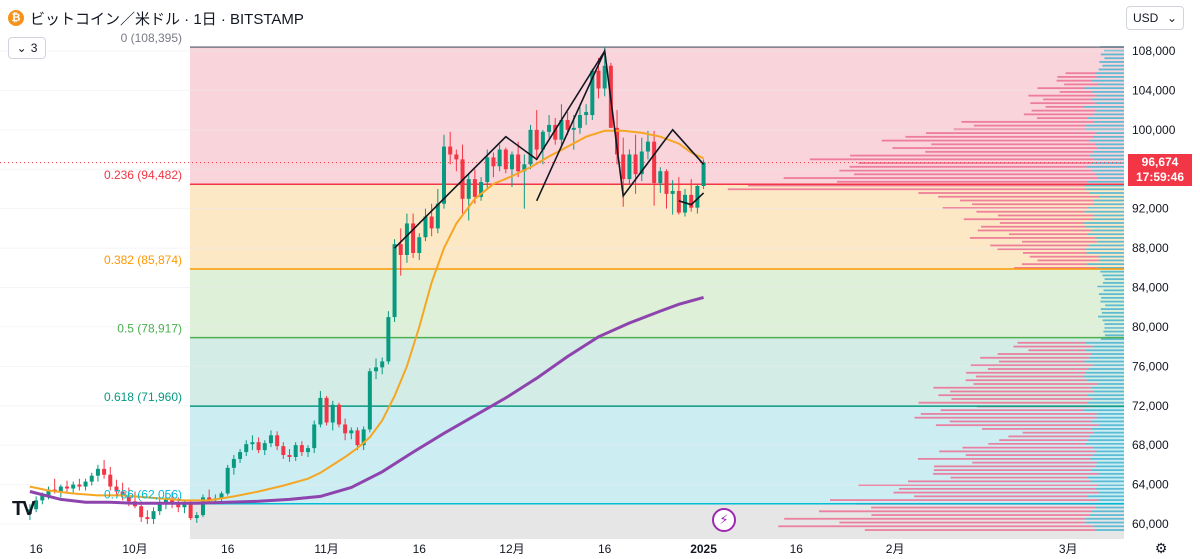  Describe the element at coordinates (1150, 485) in the screenshot. I see `y-tick-label: 64,000` at that location.